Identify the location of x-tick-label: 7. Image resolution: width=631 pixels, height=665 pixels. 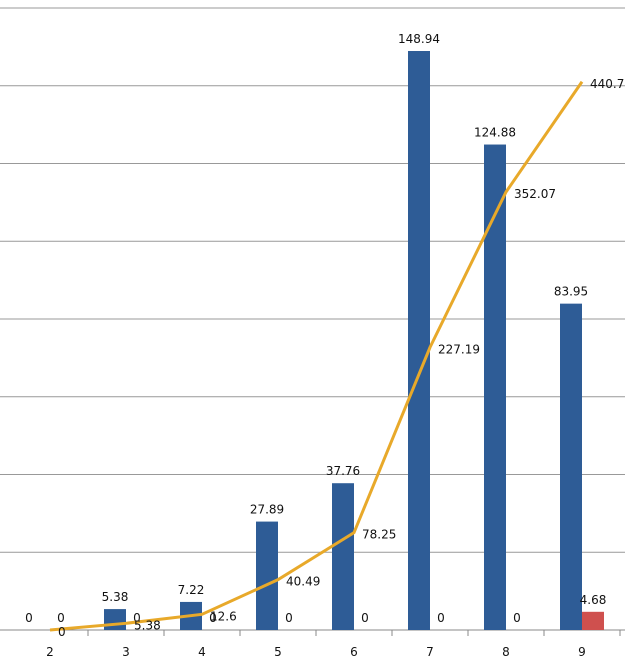
(430, 652).